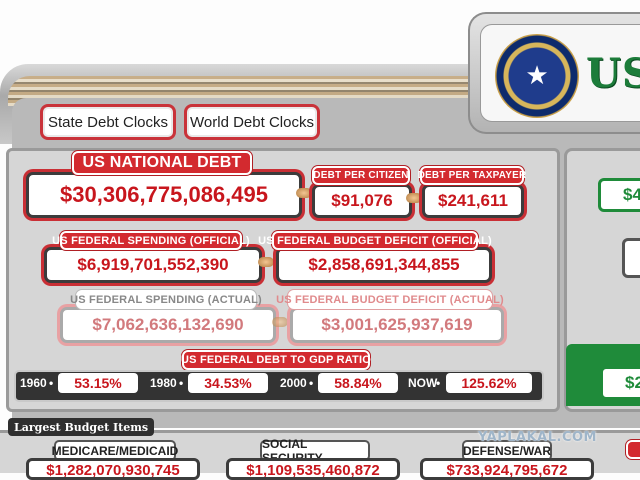 This screenshot has height=480, width=640. I want to click on side-value-bottom: $2, so click(620, 383).